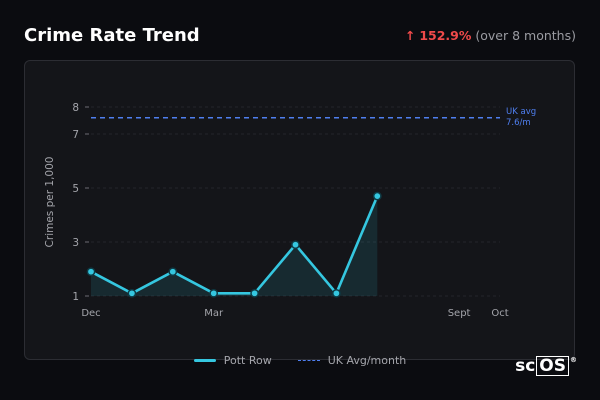 The height and width of the screenshot is (400, 600). What do you see at coordinates (50, 202) in the screenshot?
I see `y-axis-label: Crimes per 1,000` at bounding box center [50, 202].